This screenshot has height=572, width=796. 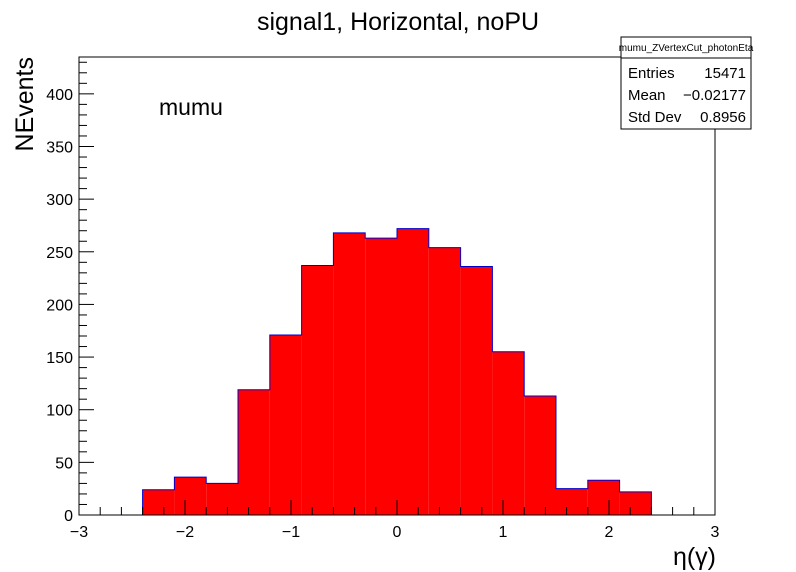 What do you see at coordinates (655, 117) in the screenshot?
I see `stats-stddev-label: Std Dev` at bounding box center [655, 117].